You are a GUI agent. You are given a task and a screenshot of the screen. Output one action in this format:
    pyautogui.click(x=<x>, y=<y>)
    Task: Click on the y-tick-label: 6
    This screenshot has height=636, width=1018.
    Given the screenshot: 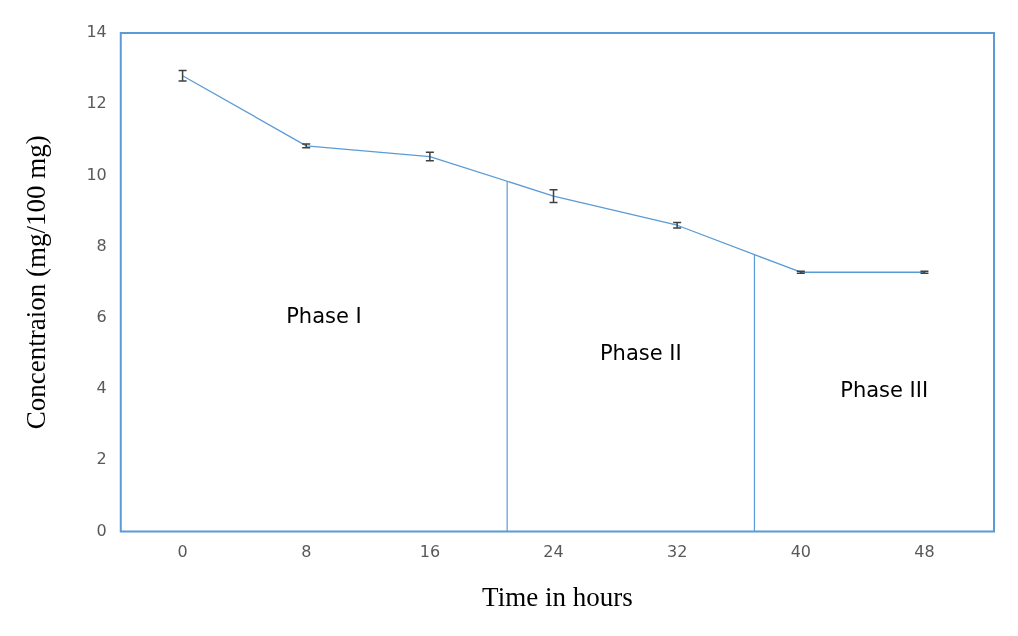 What is the action you would take?
    pyautogui.click(x=101, y=316)
    